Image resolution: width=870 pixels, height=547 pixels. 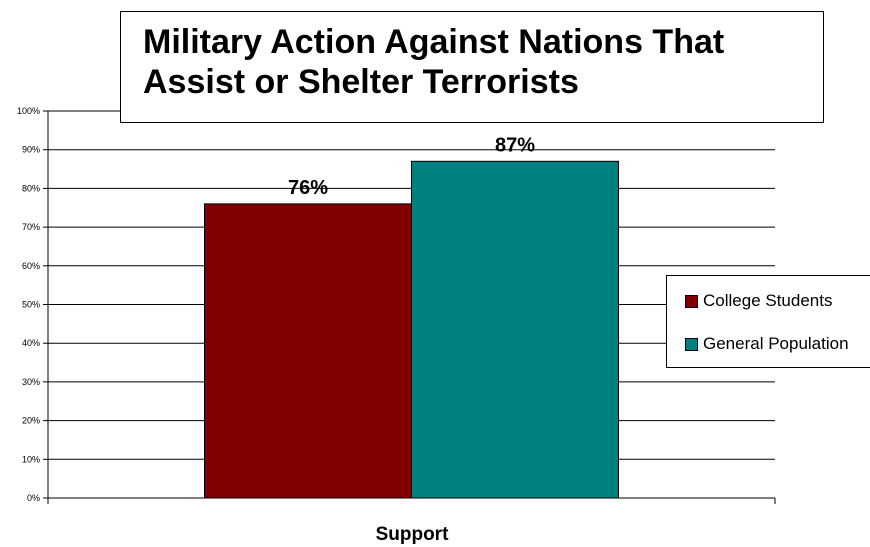 I want to click on y-tick-label: 20%, so click(x=31, y=421).